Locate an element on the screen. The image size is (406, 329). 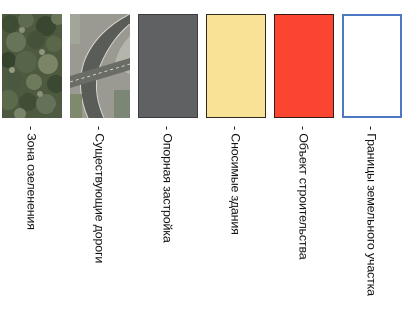
legend-label-wrap: - Объект строительства is located at coordinates (305, 226).